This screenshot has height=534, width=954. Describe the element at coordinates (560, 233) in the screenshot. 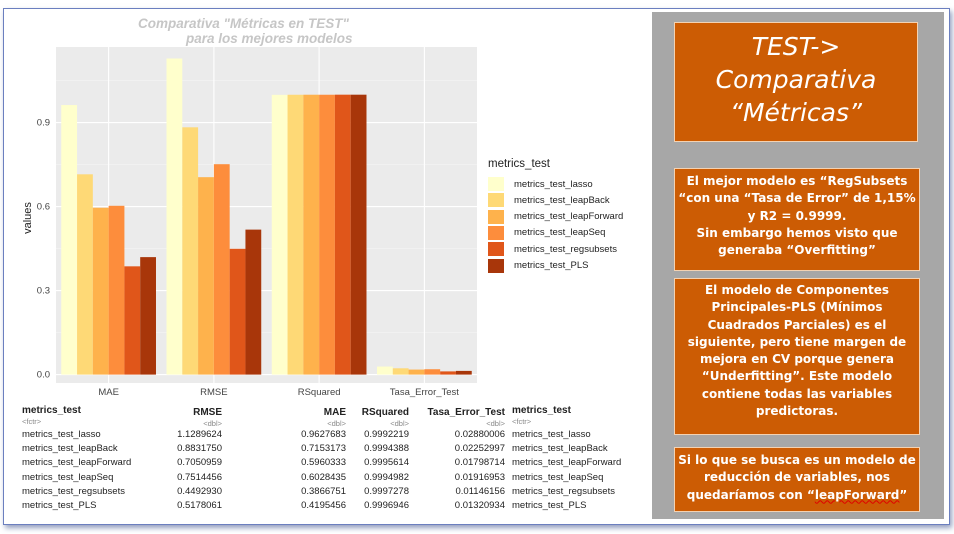

I see `legend-label: metrics_test_leapSeq` at that location.